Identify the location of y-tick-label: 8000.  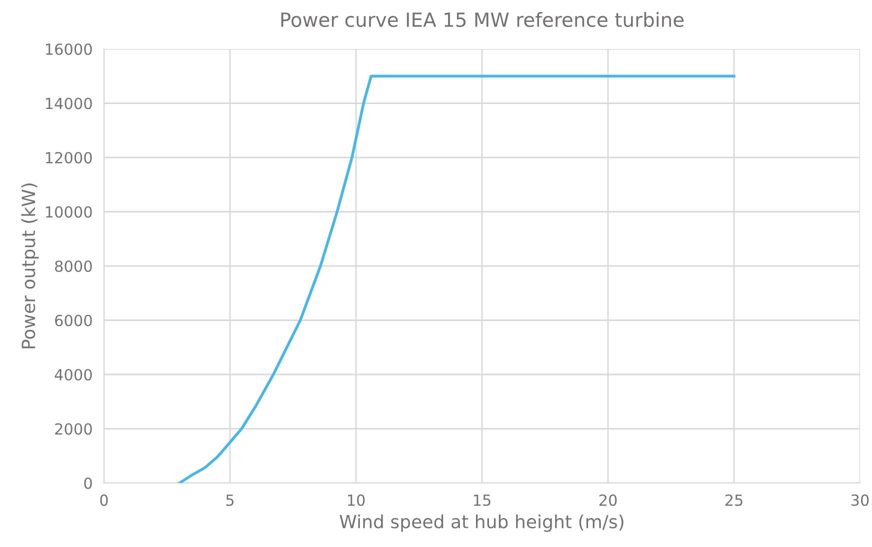
(73, 266).